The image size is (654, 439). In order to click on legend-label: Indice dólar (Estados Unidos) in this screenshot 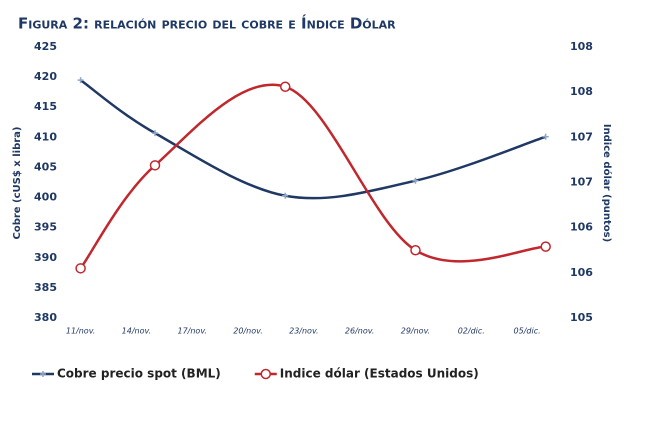, I will do `click(379, 374)`.